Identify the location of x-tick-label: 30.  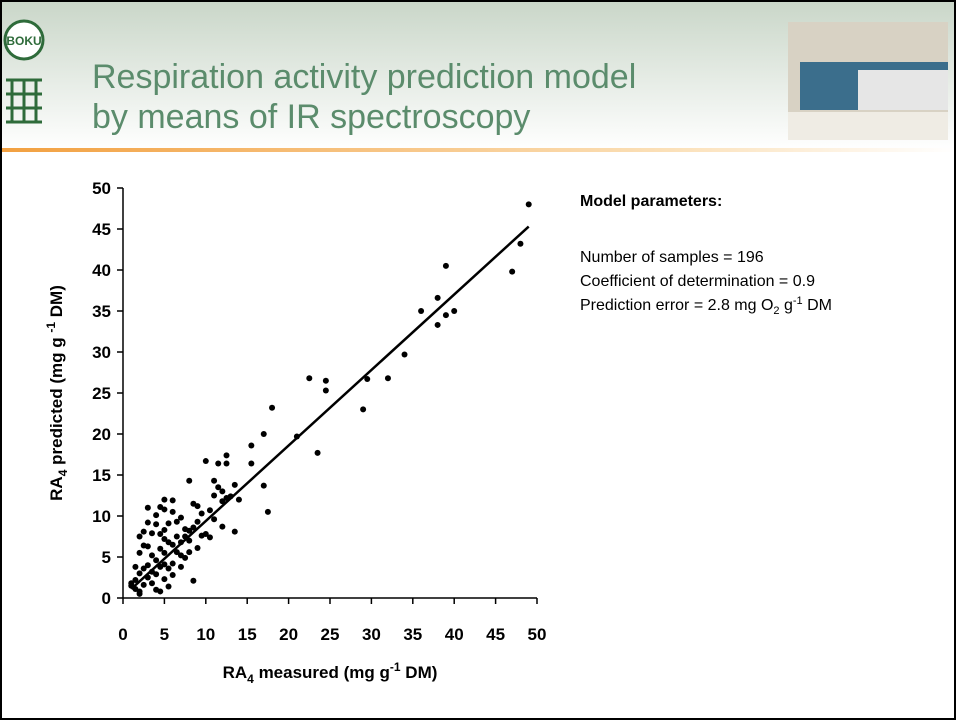
(371, 634).